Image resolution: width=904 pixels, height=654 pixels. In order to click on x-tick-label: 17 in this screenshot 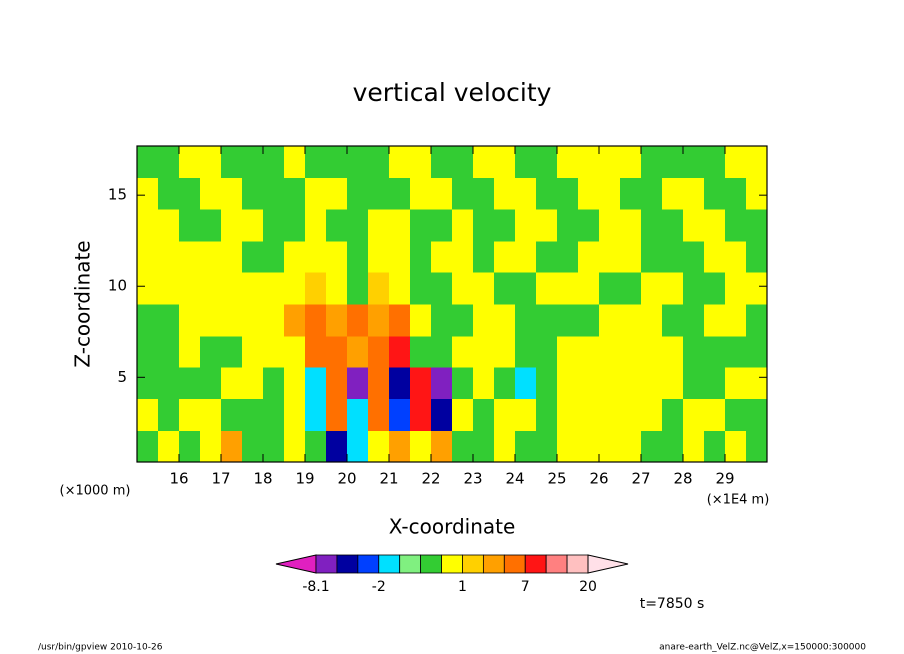, I will do `click(220, 479)`.